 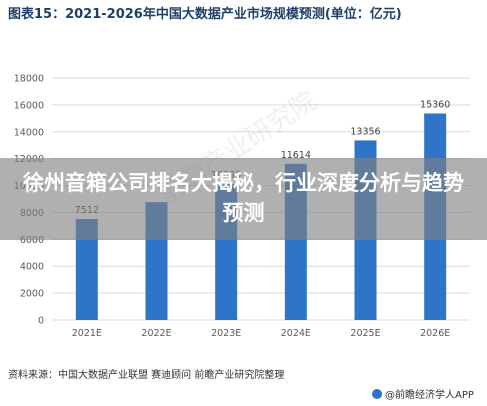 What do you see at coordinates (365, 333) in the screenshot?
I see `x-tick-label: 2025E` at bounding box center [365, 333].